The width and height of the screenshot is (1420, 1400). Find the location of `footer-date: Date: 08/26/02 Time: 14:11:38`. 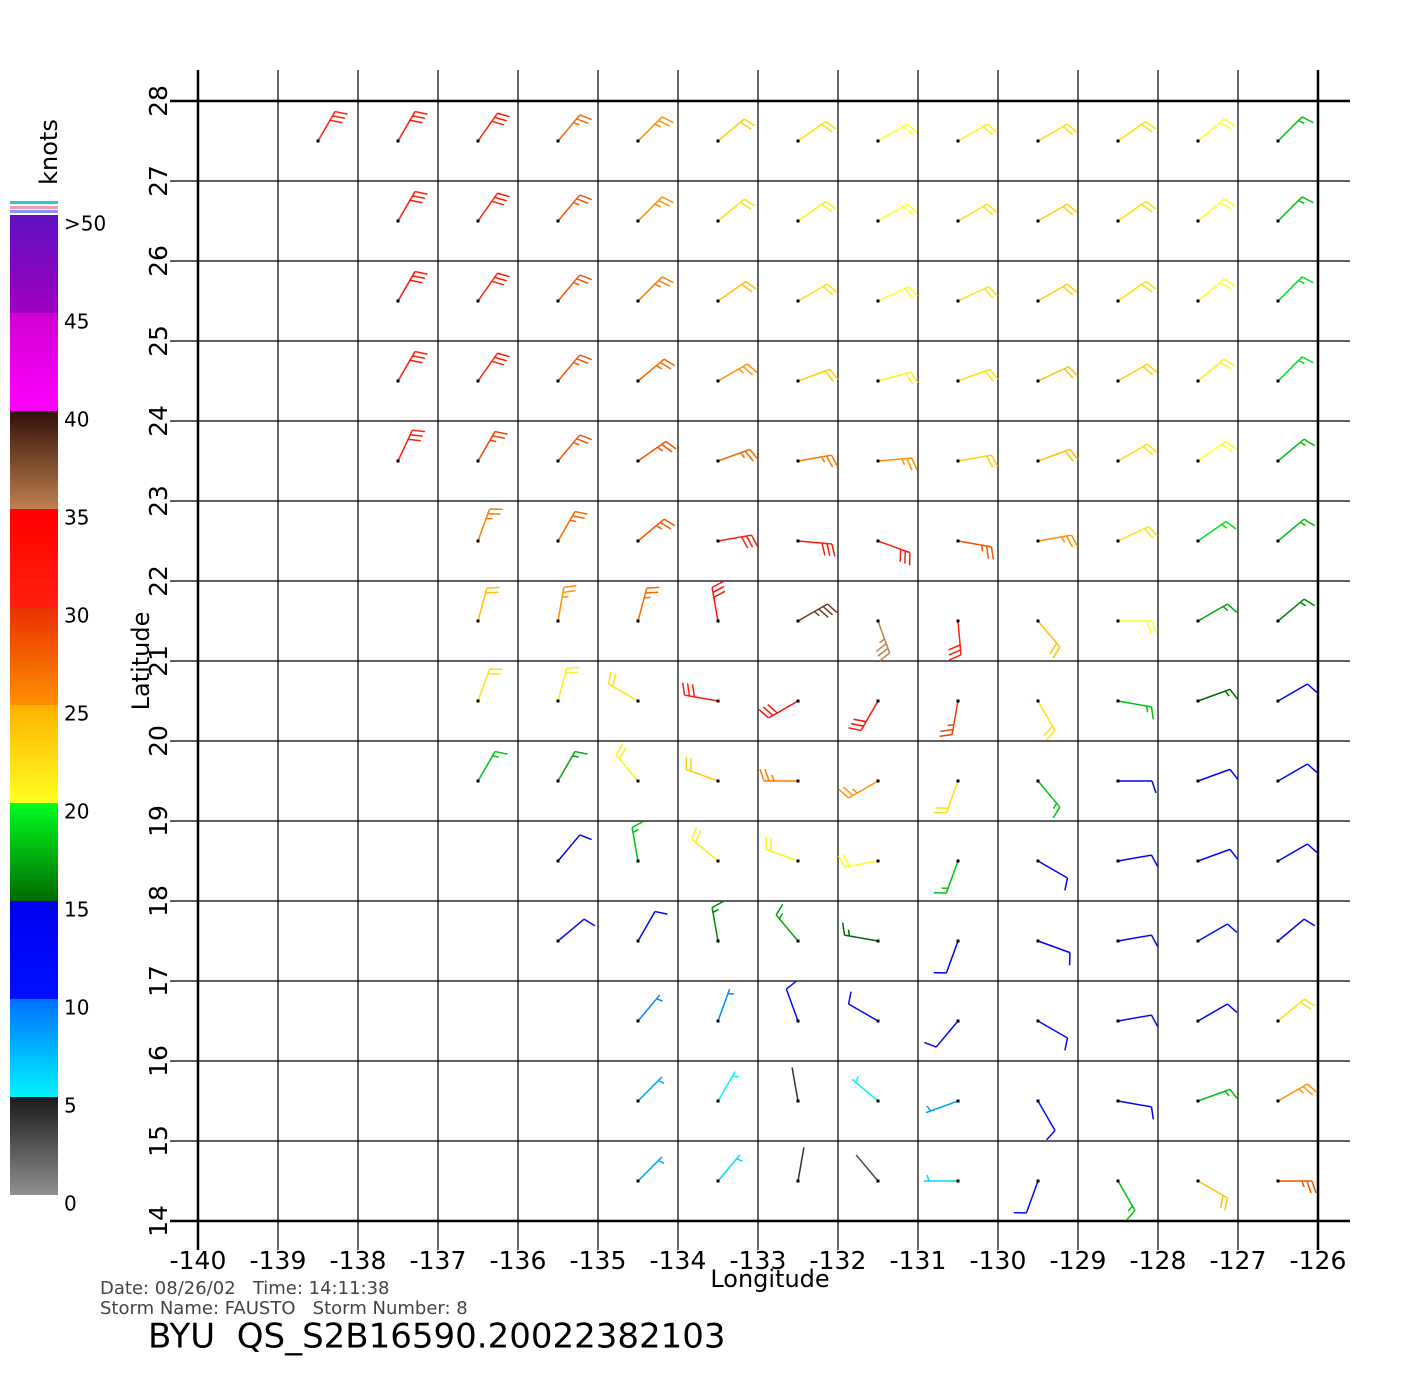

footer-date: Date: 08/26/02 Time: 14:11:38 is located at coordinates (245, 1288).